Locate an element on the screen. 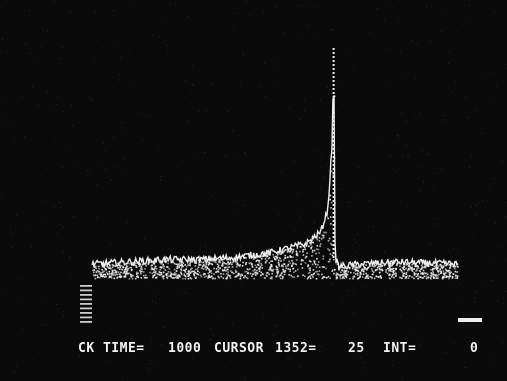  status-readout: CK TIME= 1000 CURSOR 1352= 25 INT= 0 is located at coordinates (253, 348).